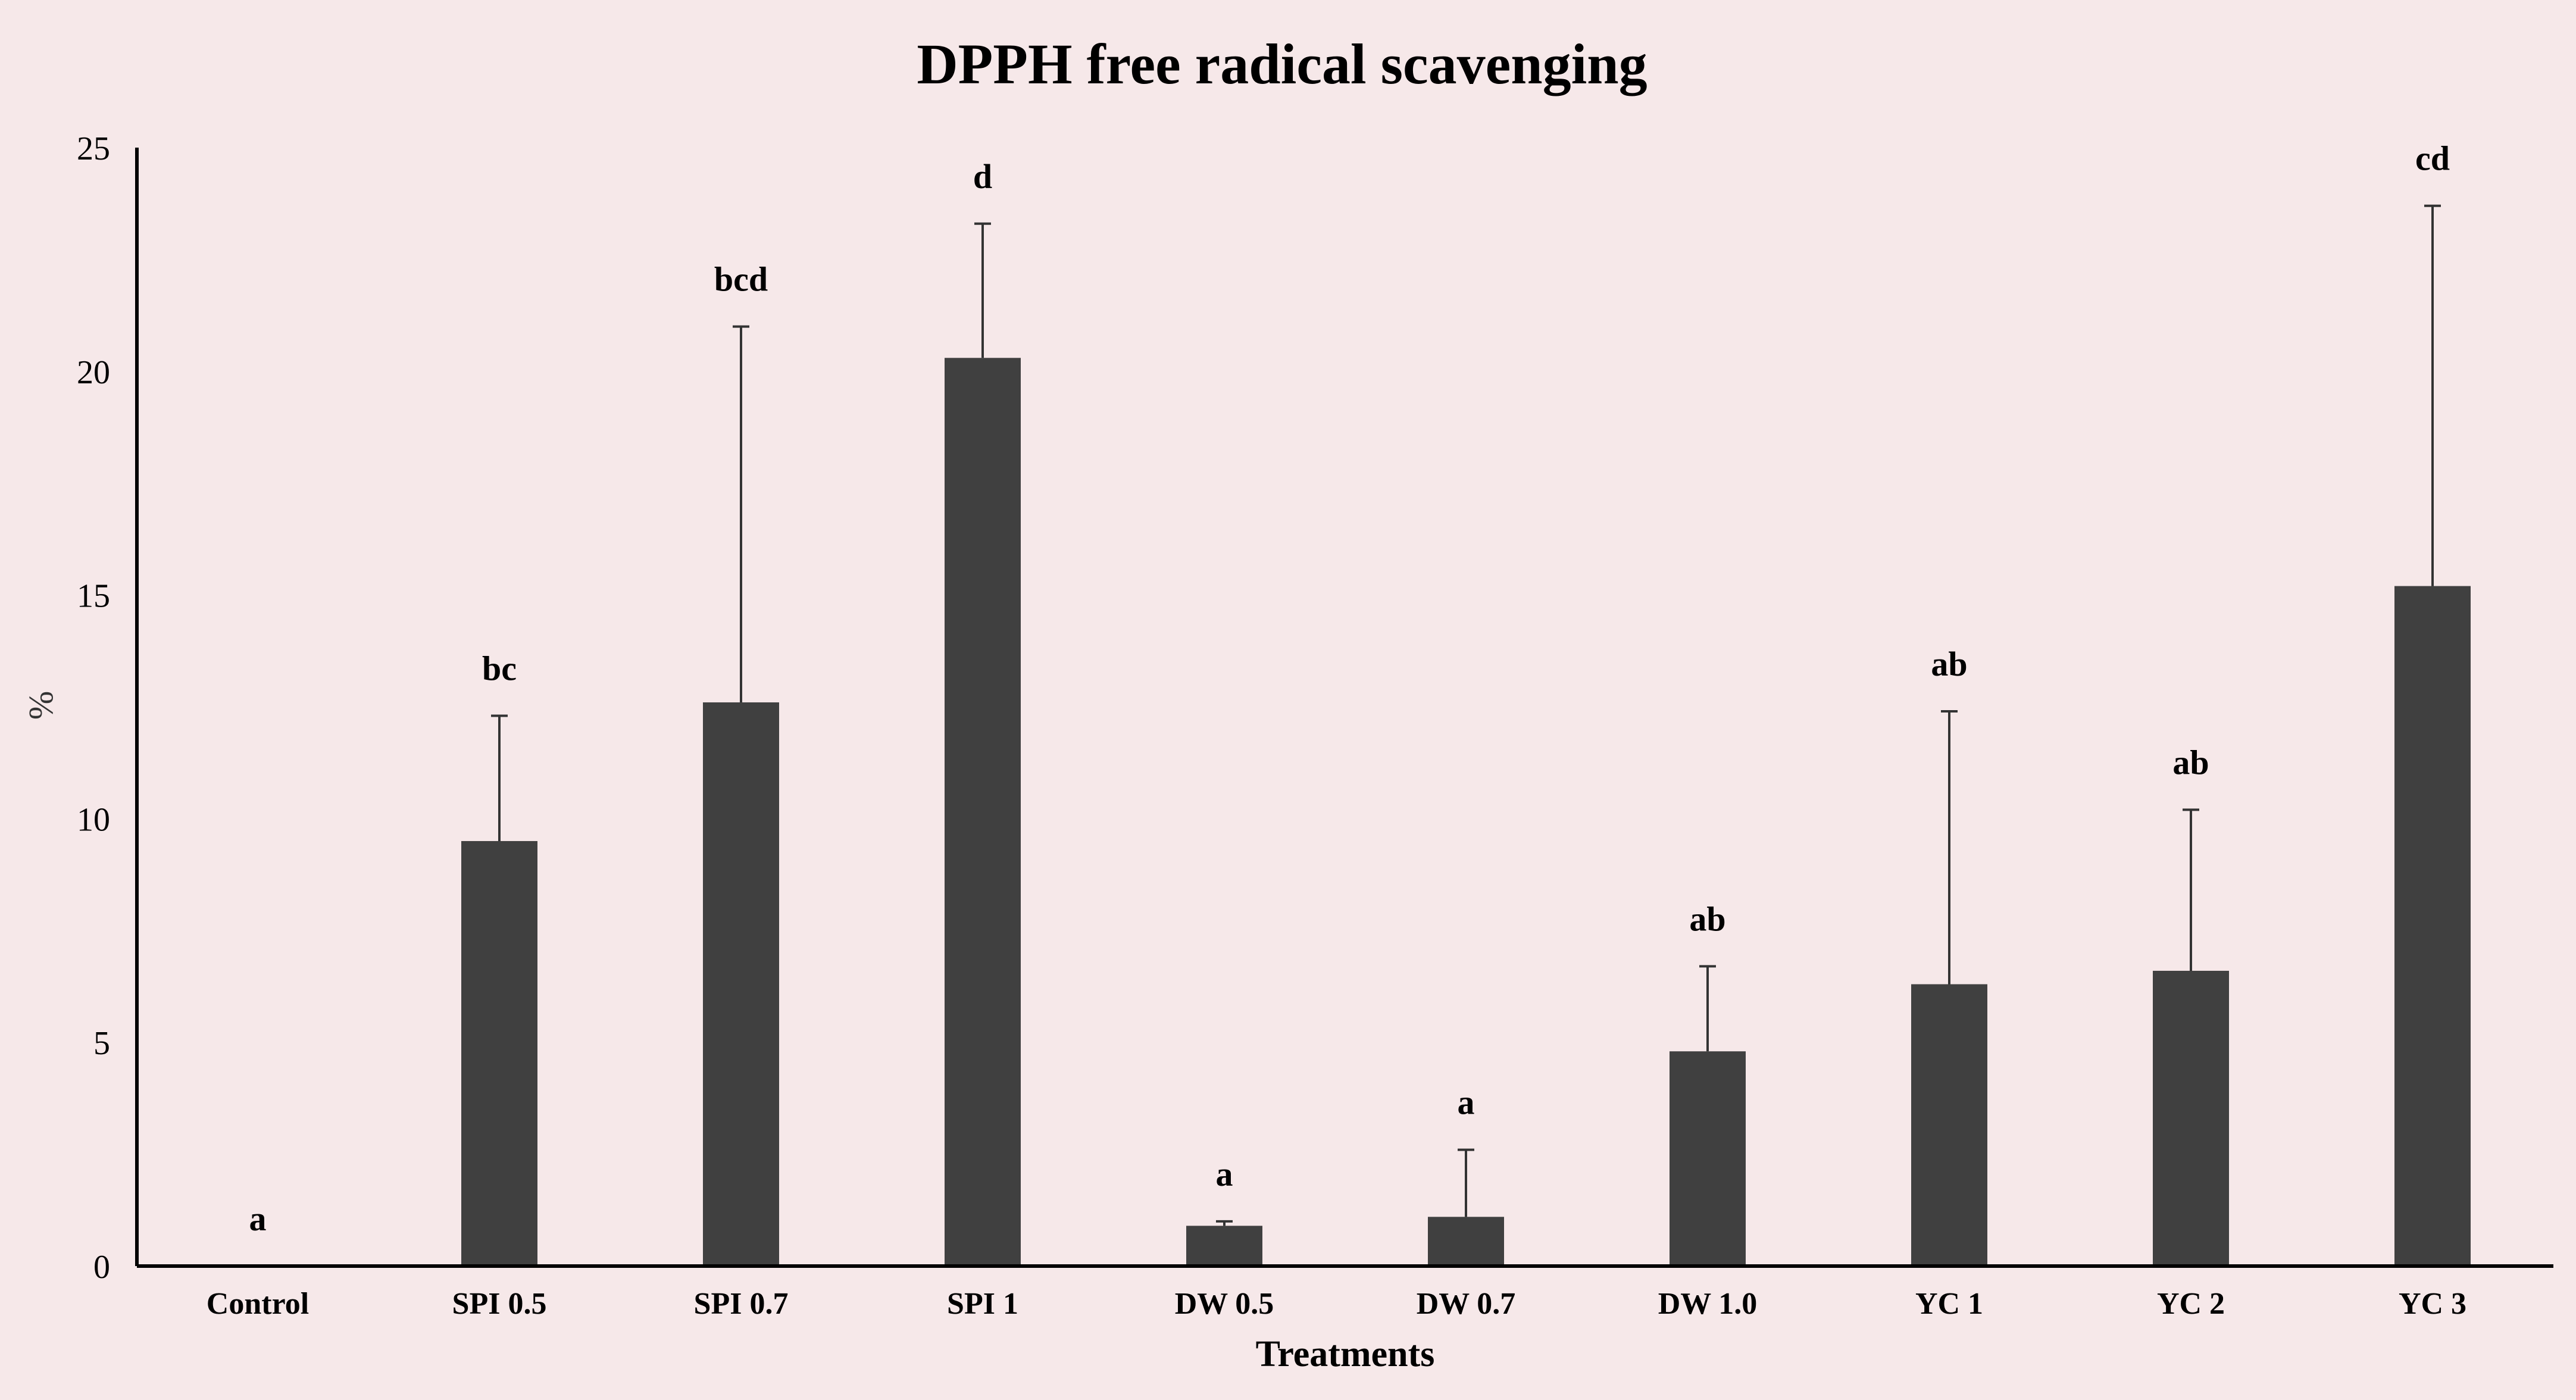  Describe the element at coordinates (741, 1304) in the screenshot. I see `x-tick-label: SPI 0.7` at that location.